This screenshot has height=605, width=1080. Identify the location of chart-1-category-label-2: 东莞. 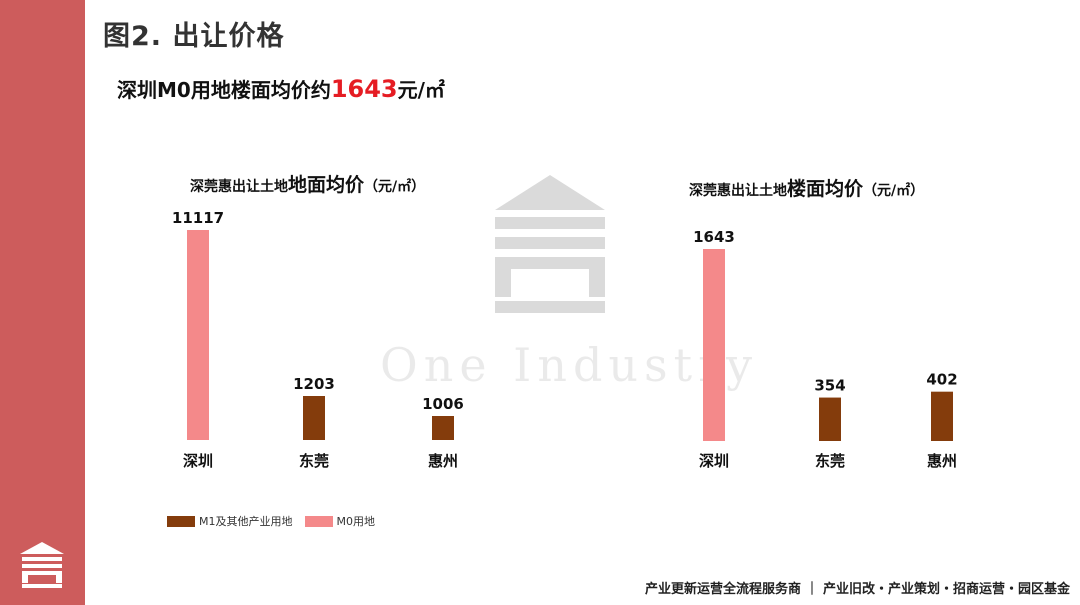
(314, 461).